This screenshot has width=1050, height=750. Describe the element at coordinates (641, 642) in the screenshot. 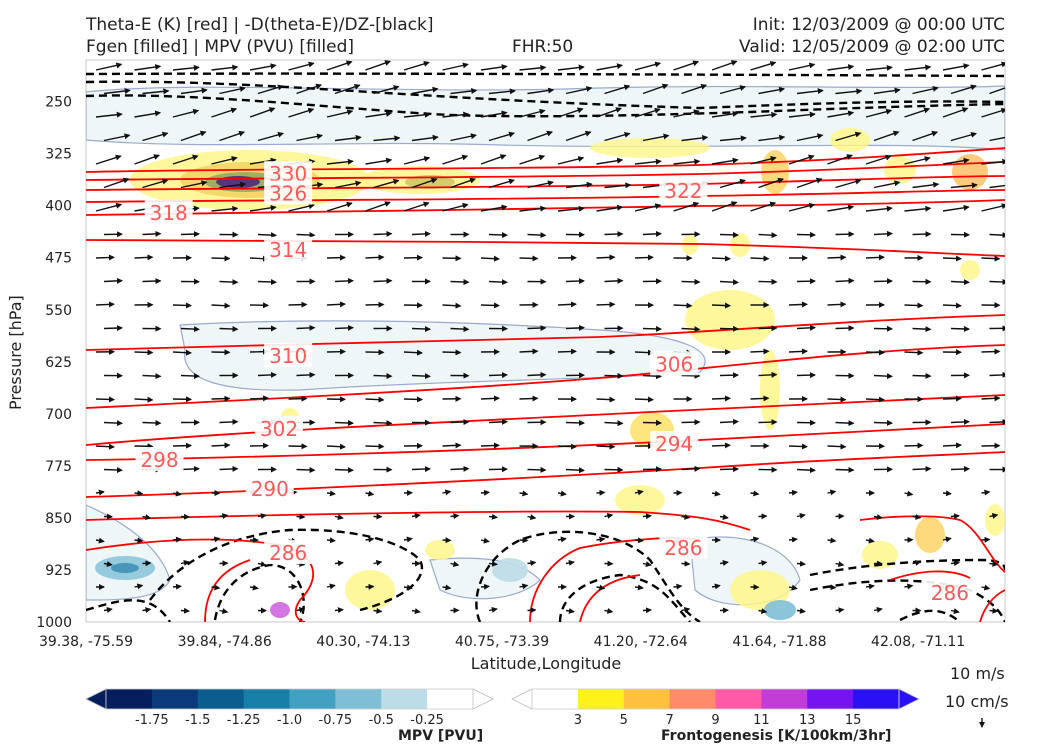

I see `x-tick-label: 41.20, -72.64` at that location.